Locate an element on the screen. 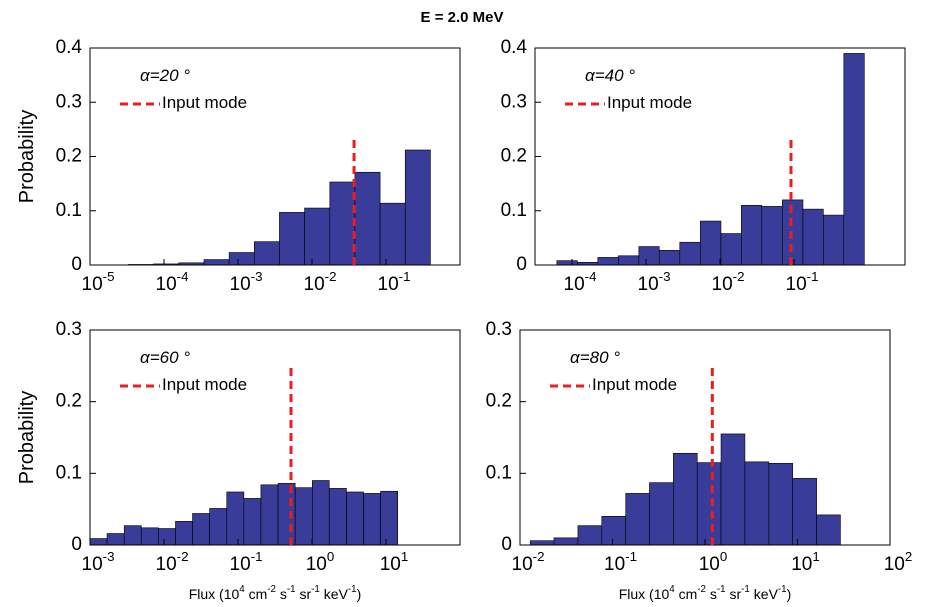 Image resolution: width=925 pixels, height=607 pixels. annotation: α=80 ° is located at coordinates (595, 357).